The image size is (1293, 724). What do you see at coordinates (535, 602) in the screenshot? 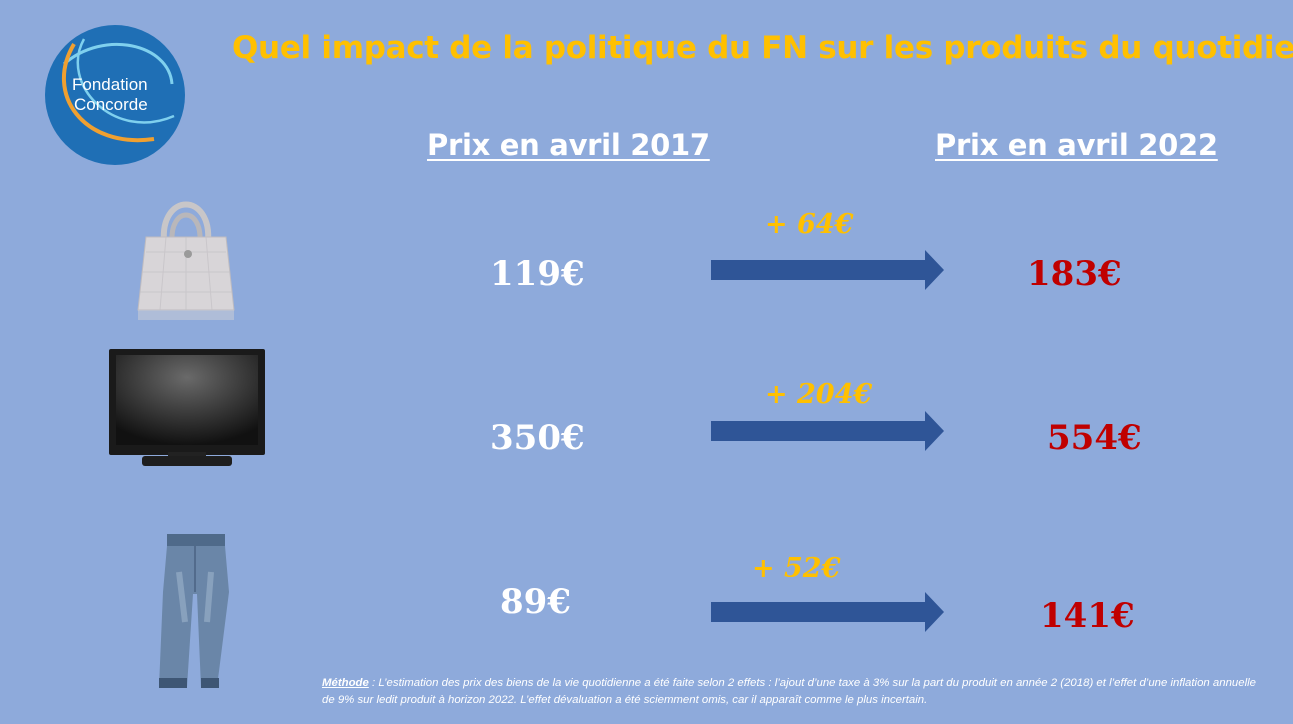
I see `price-2017-jeans: 89€` at bounding box center [535, 602].